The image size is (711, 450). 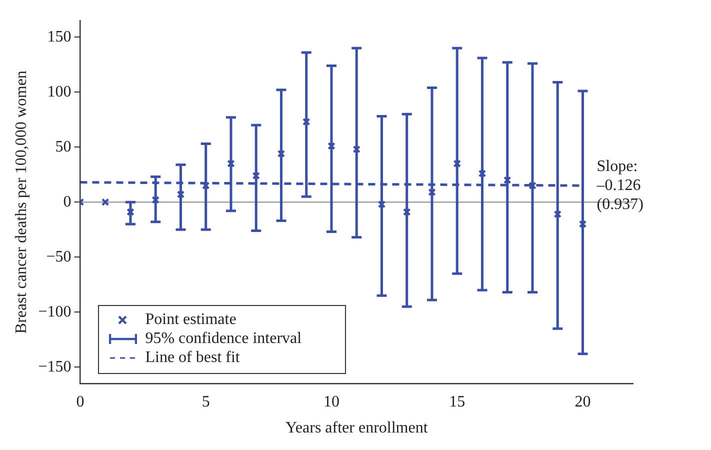 What do you see at coordinates (55, 311) in the screenshot?
I see `y-tick-label: −100` at bounding box center [55, 311].